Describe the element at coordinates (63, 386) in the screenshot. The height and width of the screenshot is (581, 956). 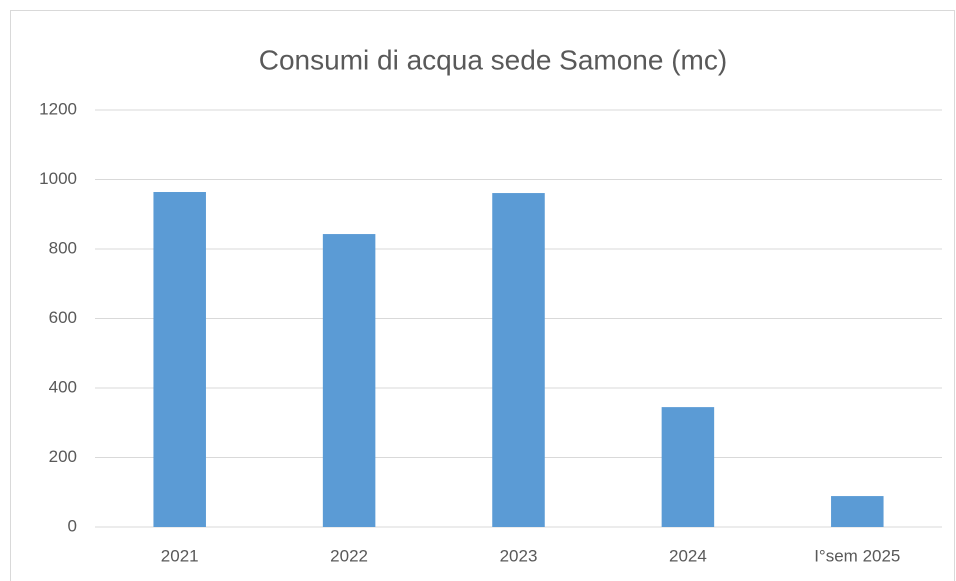
I see `y-tick-label: 400` at that location.